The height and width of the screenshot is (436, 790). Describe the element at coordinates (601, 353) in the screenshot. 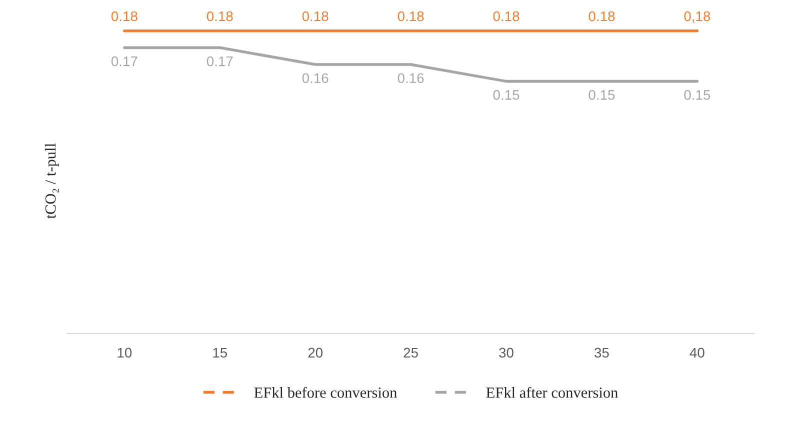

I see `x-tick-label: 35` at that location.